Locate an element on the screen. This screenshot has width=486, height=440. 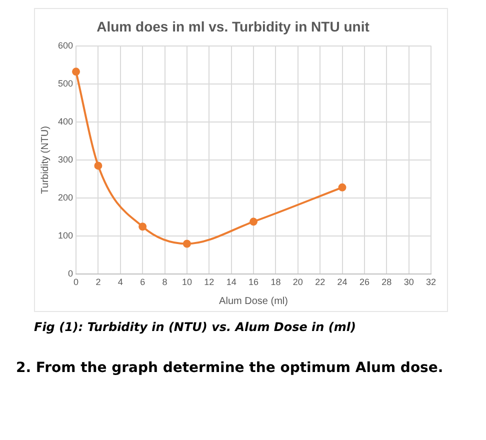
x-tick-label: 16 is located at coordinates (253, 282).